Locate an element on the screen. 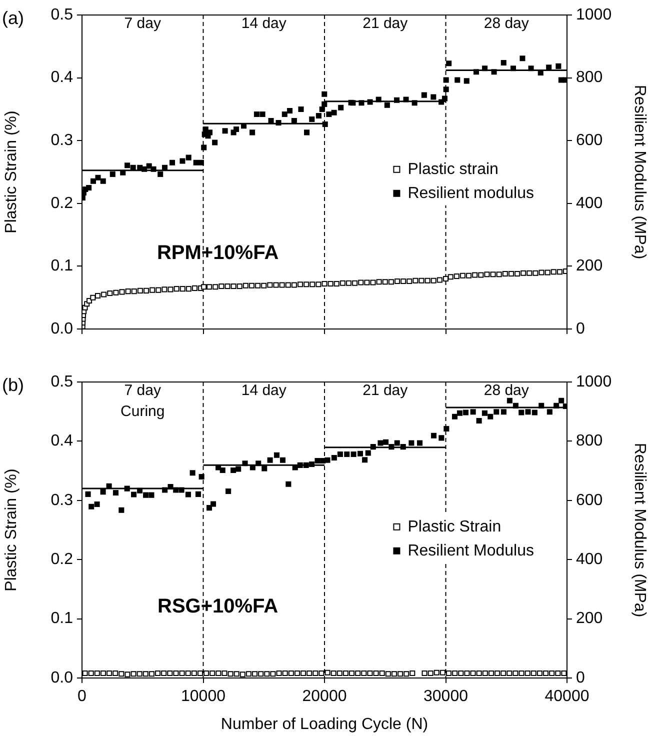 The width and height of the screenshot is (651, 736). annotation: RSG+10%FA is located at coordinates (217, 606).